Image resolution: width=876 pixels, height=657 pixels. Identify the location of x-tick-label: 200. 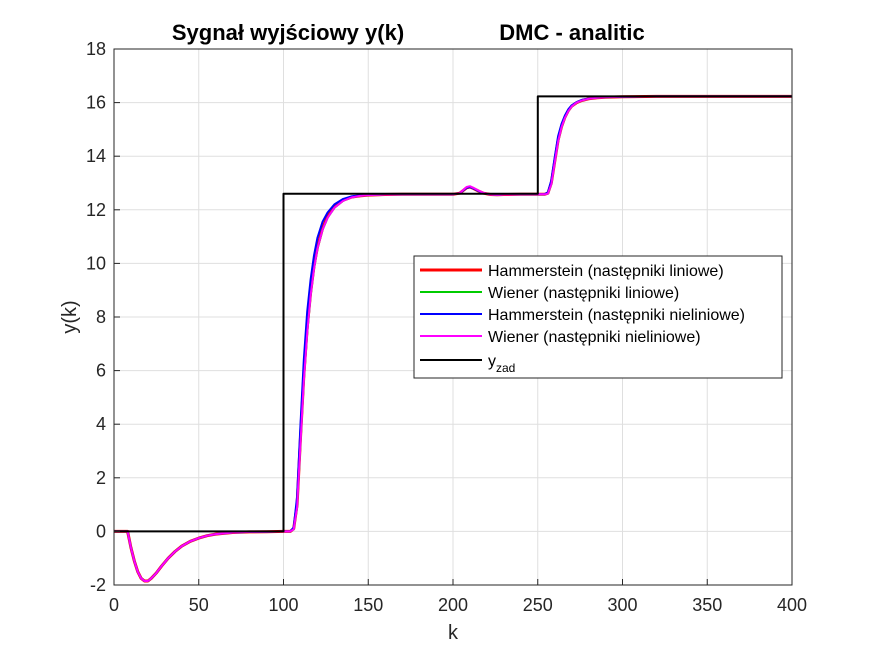
(453, 605).